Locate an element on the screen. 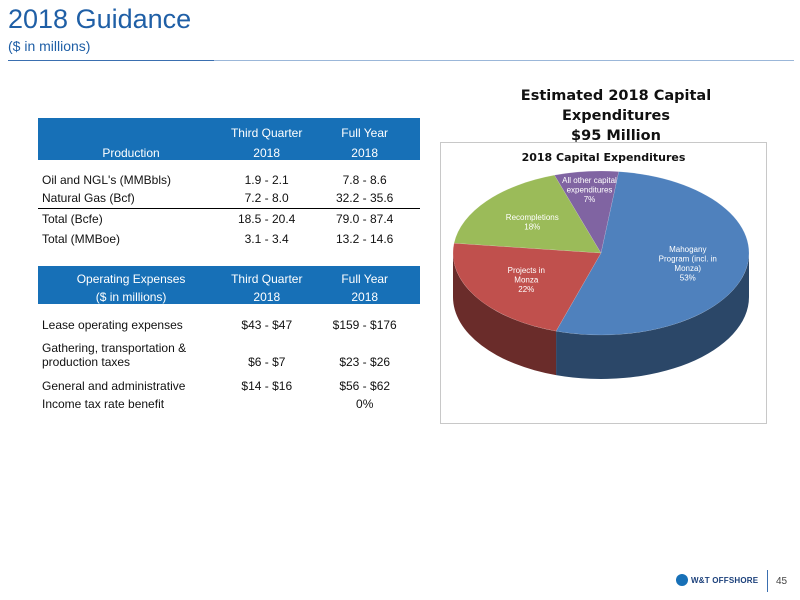  row-label: General and administrative is located at coordinates (114, 386).